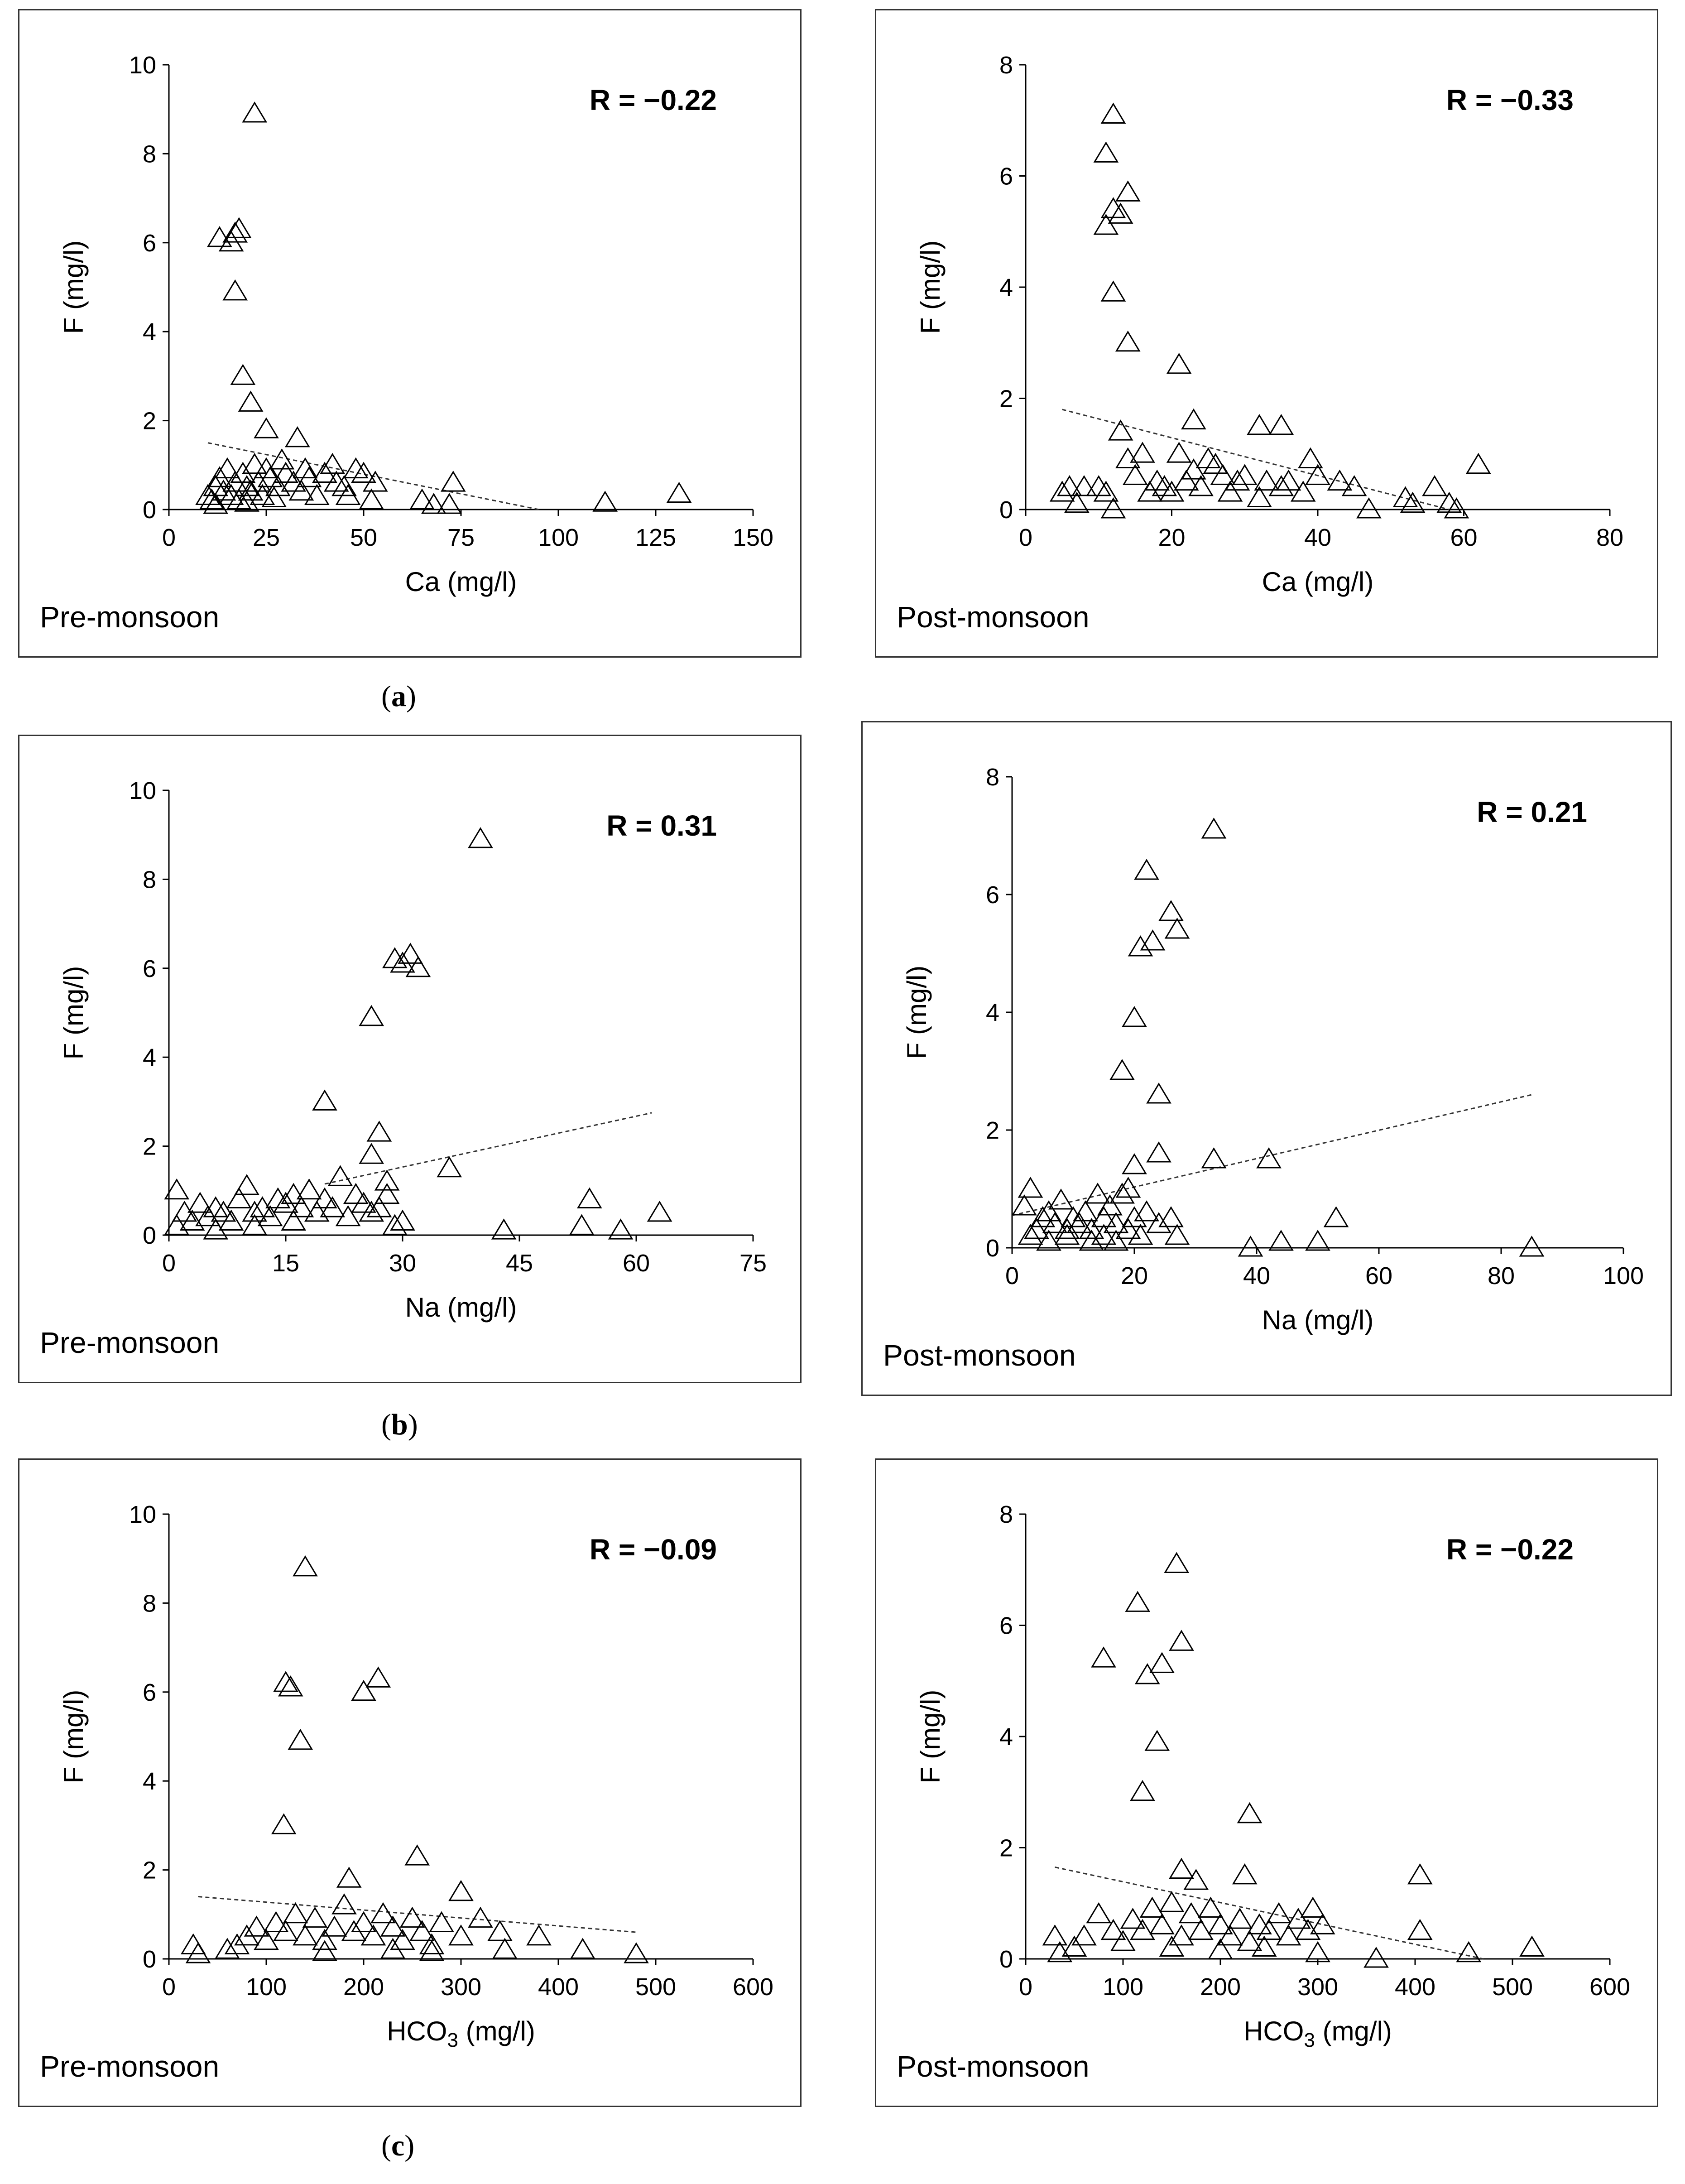 Image resolution: width=1685 pixels, height=2184 pixels. What do you see at coordinates (129, 2066) in the screenshot?
I see `season-label: Pre-monsoon` at bounding box center [129, 2066].